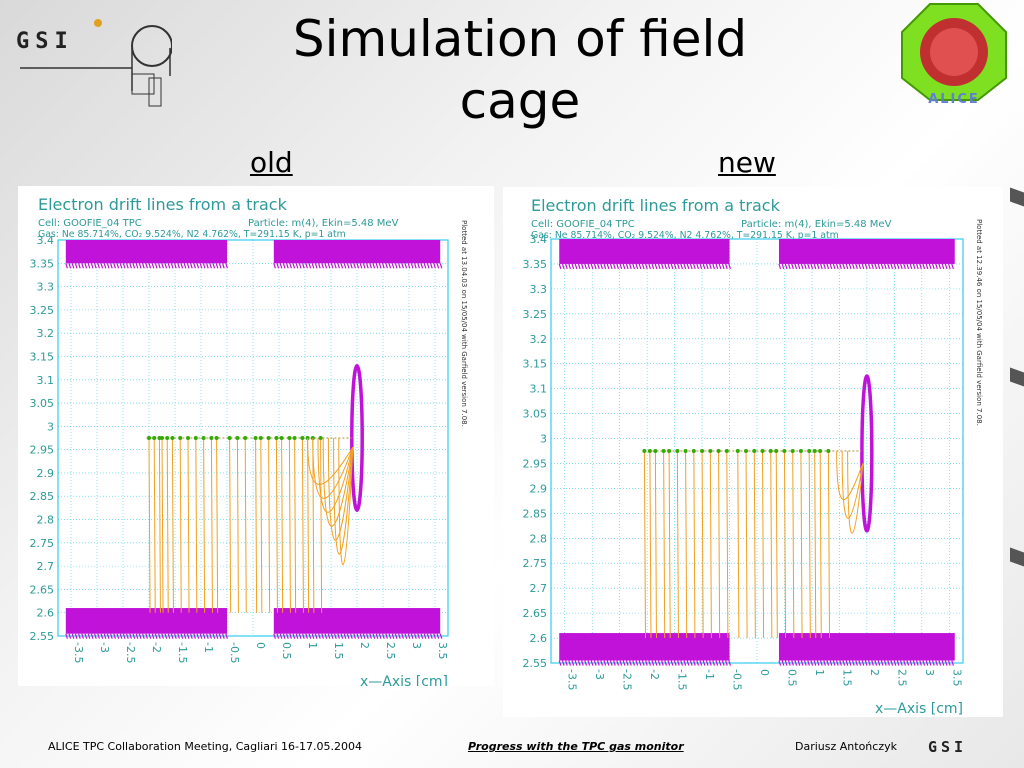  Describe the element at coordinates (627, 679) in the screenshot. I see `x-tick-label: -2.5` at that location.